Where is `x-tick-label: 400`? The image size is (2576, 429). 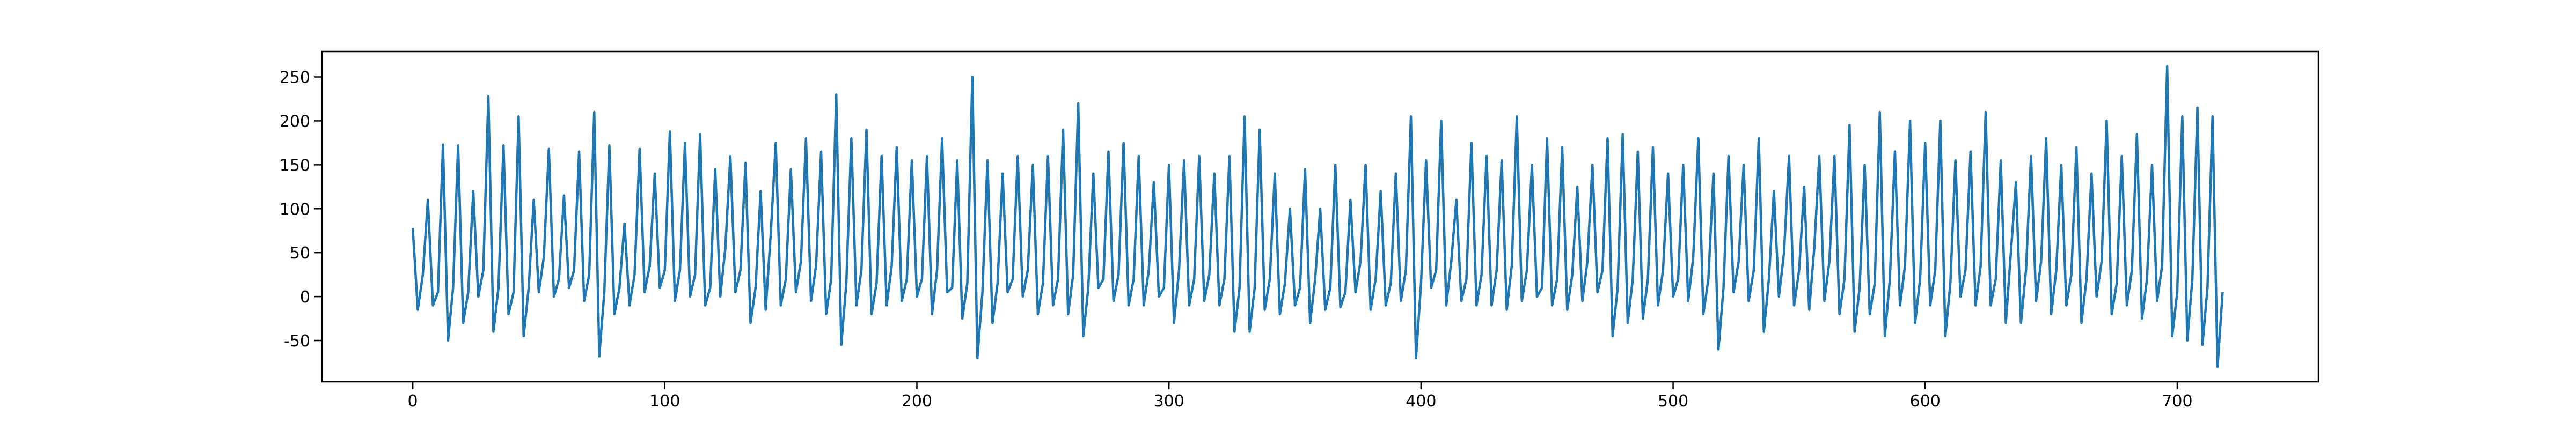 x-tick-label: 400 is located at coordinates (1421, 401).